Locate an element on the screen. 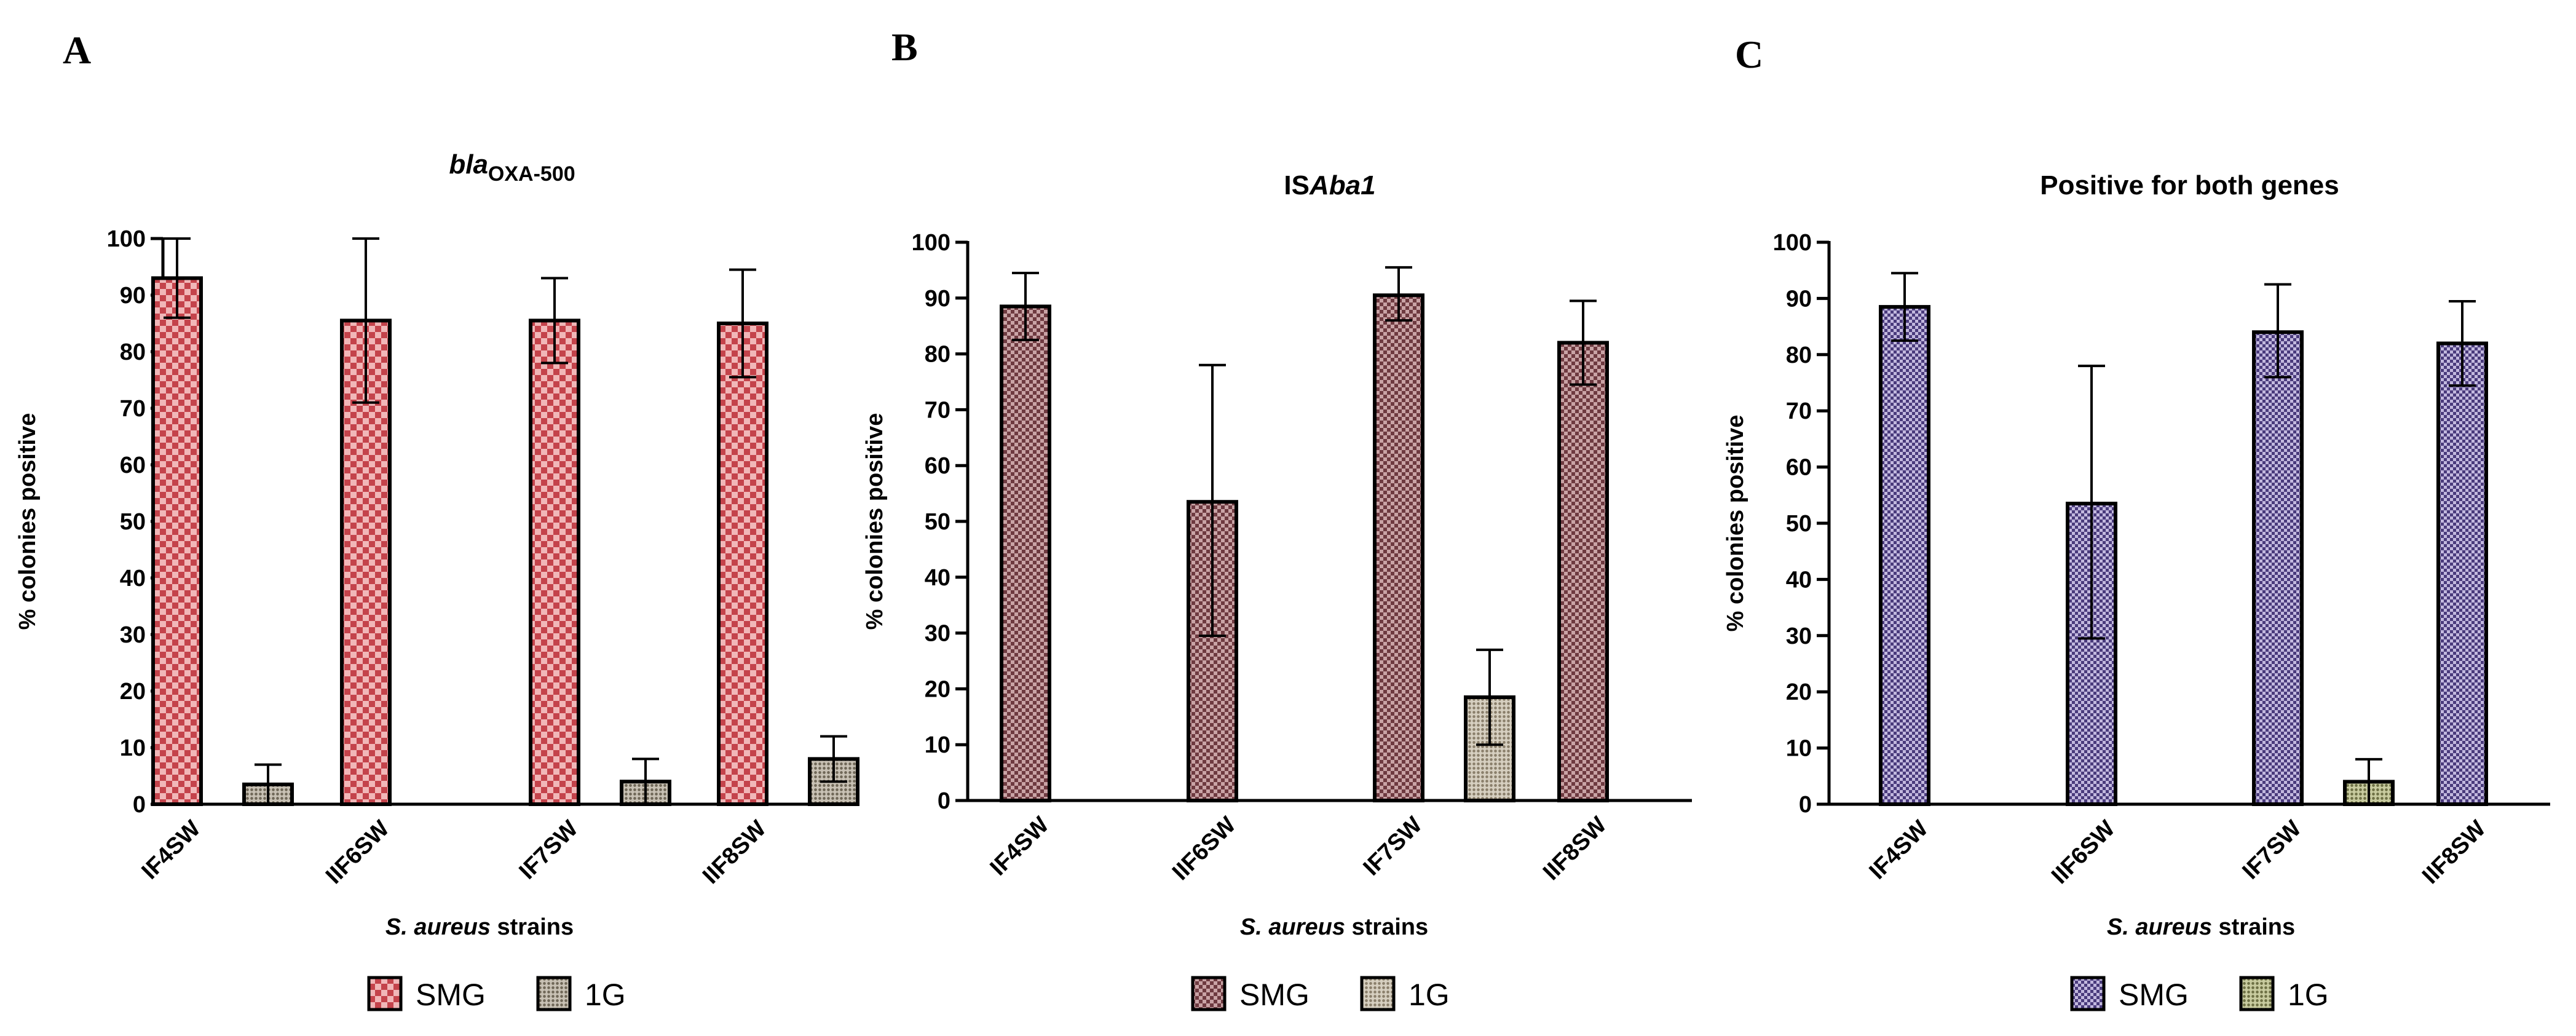 Image resolution: width=2576 pixels, height=1036 pixels. chart-title: ISAba1 is located at coordinates (1329, 185).